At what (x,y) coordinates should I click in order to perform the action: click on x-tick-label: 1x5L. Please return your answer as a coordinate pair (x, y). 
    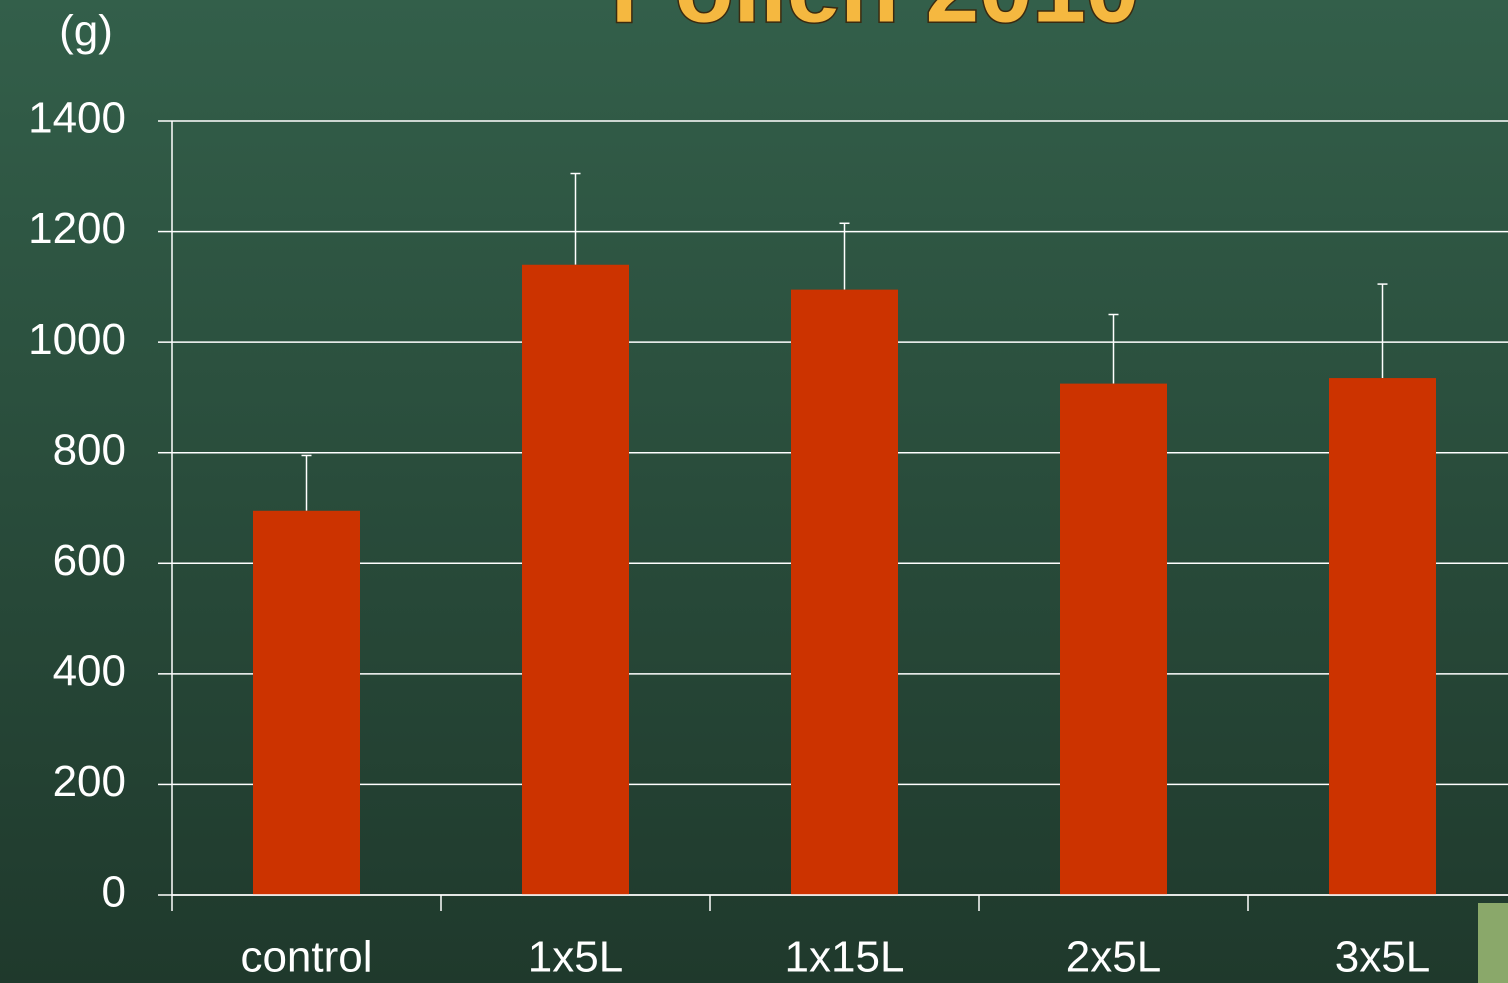
    Looking at the image, I should click on (575, 957).